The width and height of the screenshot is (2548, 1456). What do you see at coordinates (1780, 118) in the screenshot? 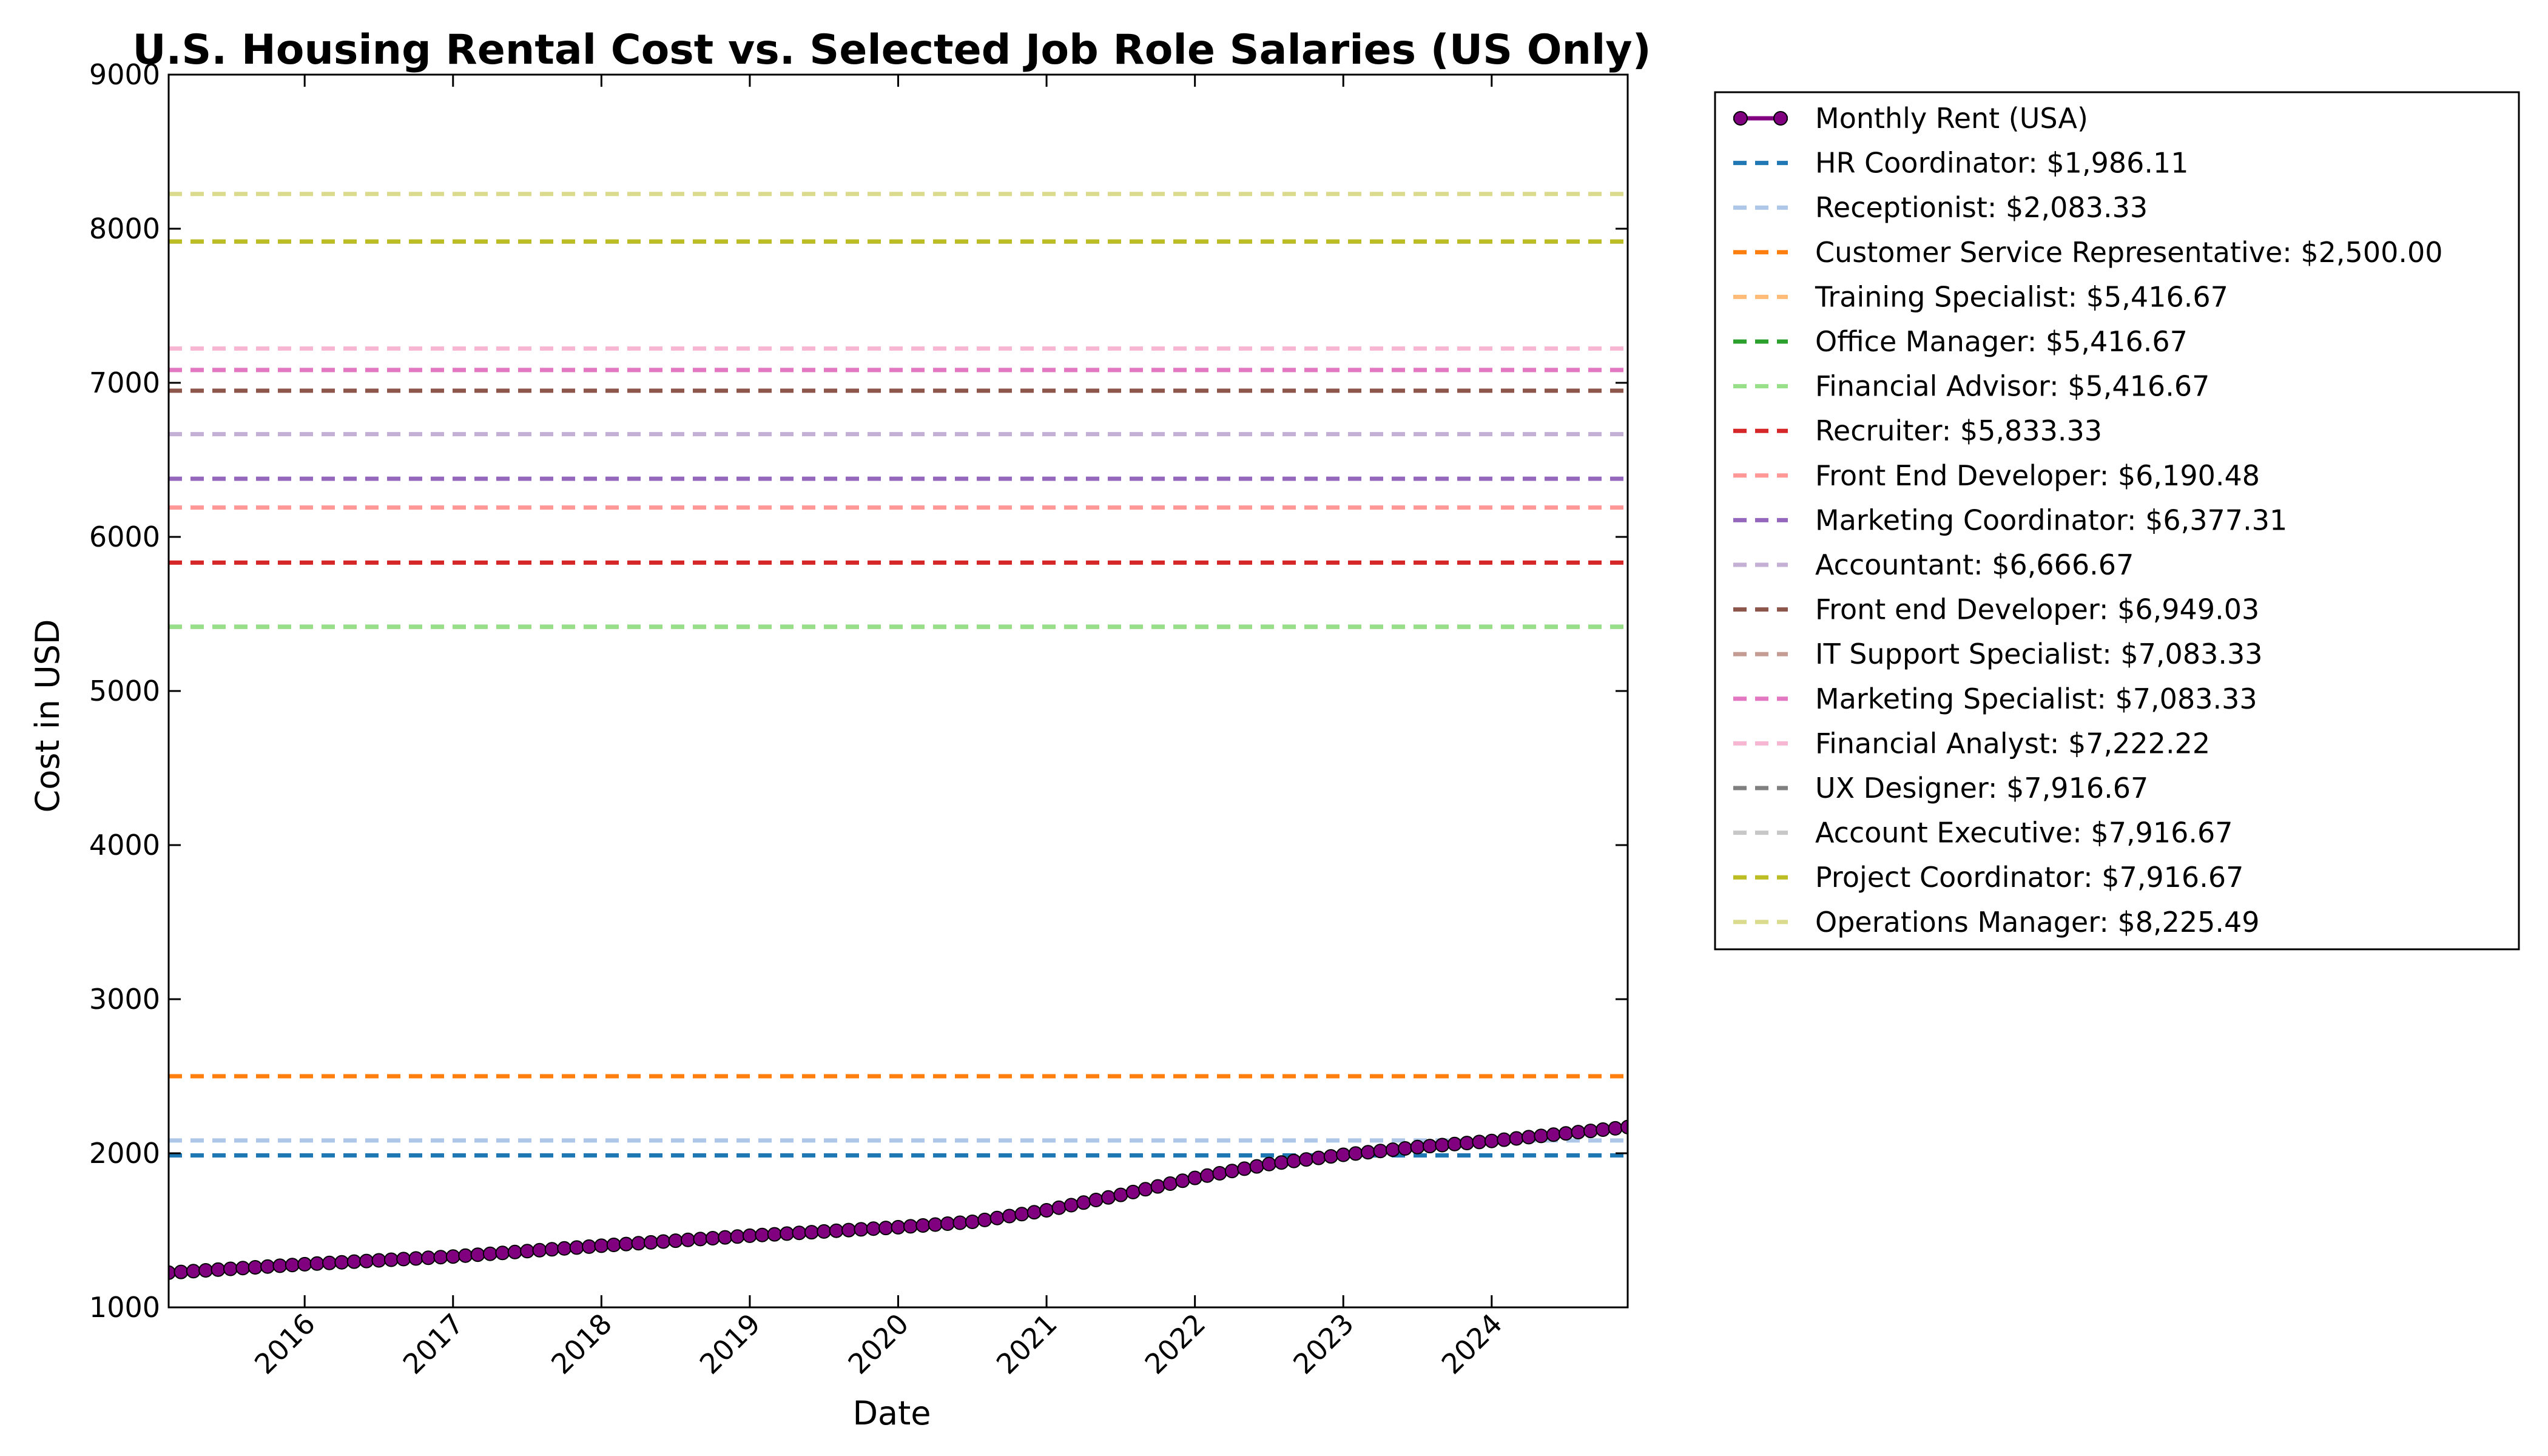
I see `legend-rent-marker-end` at bounding box center [1780, 118].